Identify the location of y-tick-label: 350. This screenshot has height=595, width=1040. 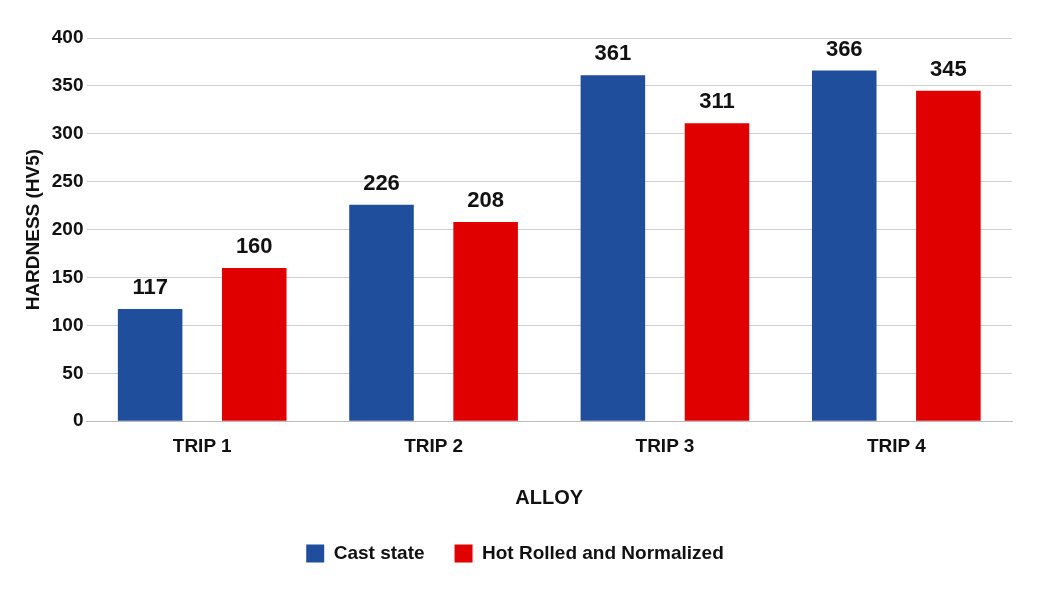
(67, 85).